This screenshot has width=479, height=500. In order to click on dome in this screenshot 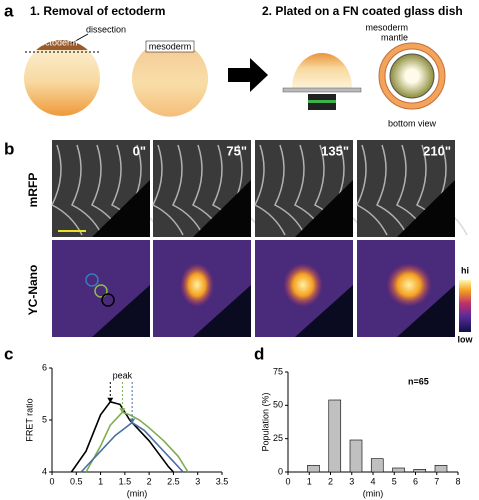, I will do `click(322, 70)`.